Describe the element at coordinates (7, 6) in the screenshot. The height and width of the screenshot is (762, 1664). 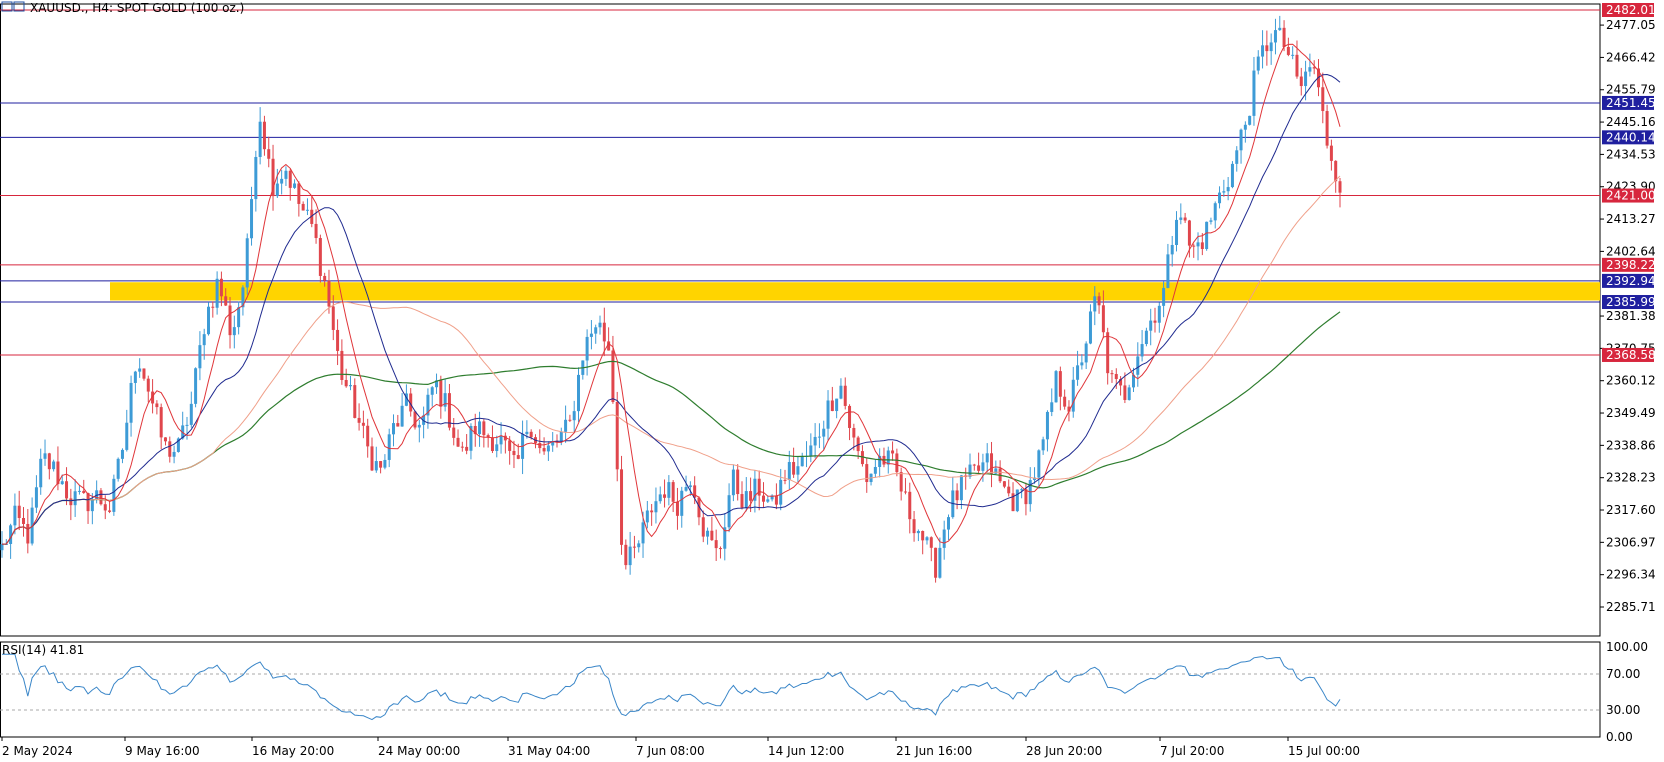
I see `chart-menu-icon` at that location.